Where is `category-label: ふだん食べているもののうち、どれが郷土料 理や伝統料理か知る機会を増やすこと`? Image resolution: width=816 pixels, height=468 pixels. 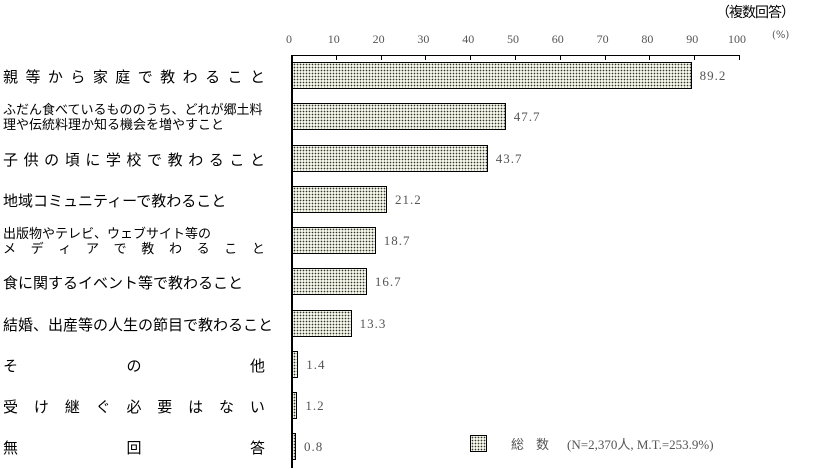 category-label: ふだん食べているもののうち、どれが郷土料 理や伝統料理か知る機会を増やすこと is located at coordinates (134, 118).